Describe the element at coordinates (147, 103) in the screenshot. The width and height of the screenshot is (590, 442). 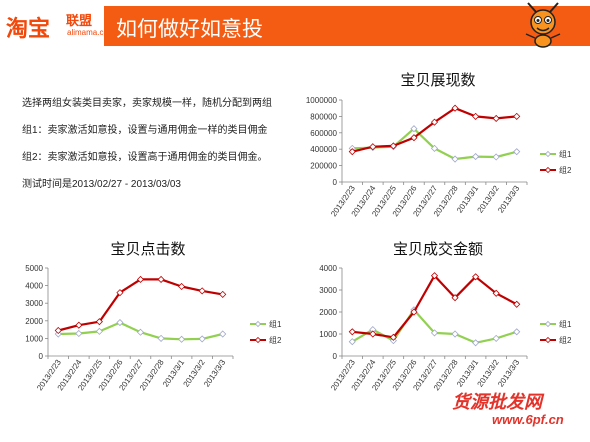
I see `description-line: 选择两组女装类目卖家，卖家规模一样，随机分配到两组` at that location.